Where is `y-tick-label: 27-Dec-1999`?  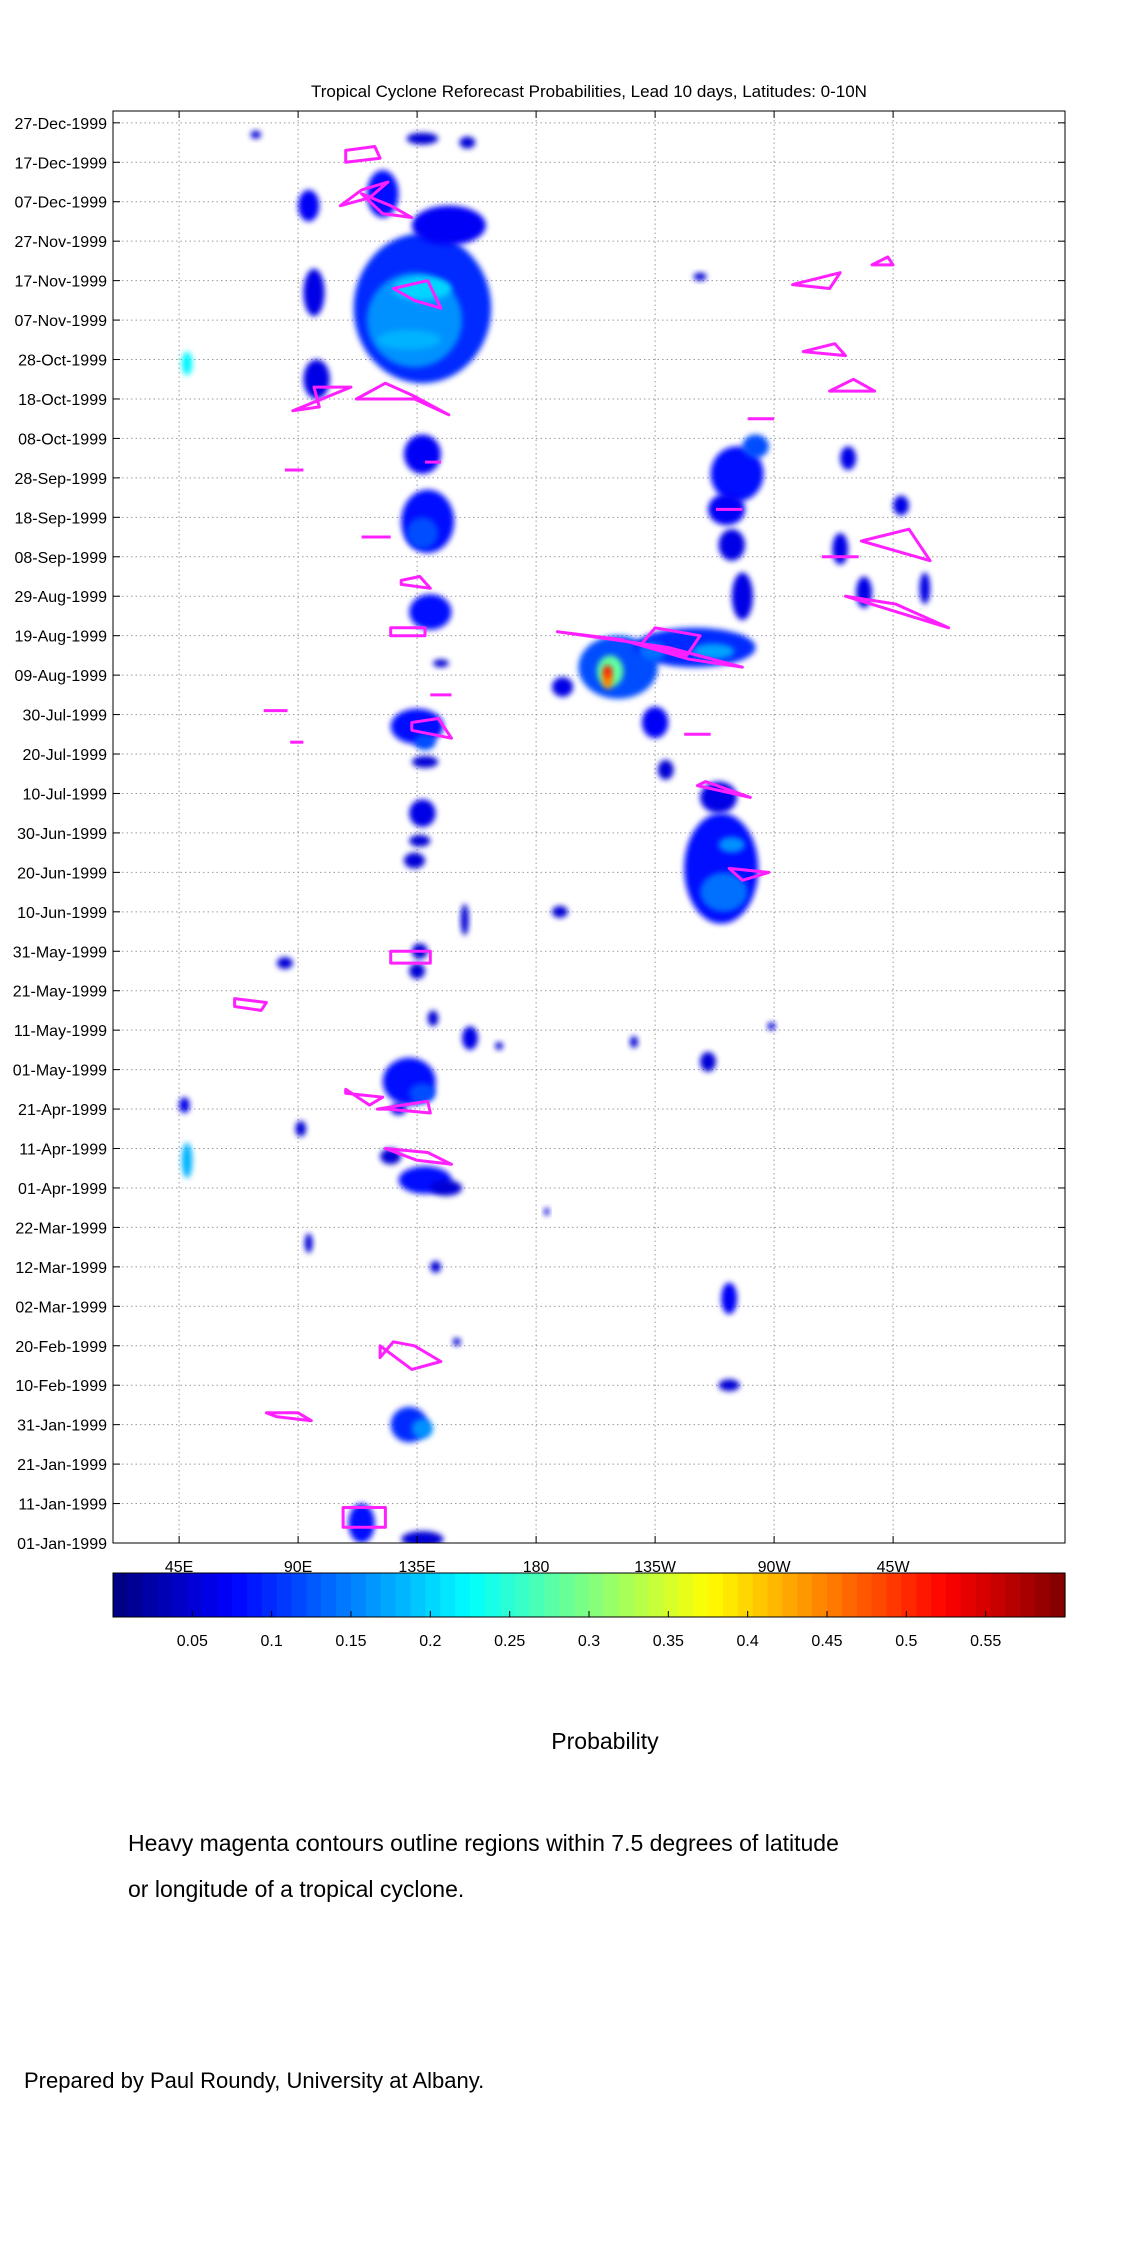
y-tick-label: 27-Dec-1999 is located at coordinates (61, 124).